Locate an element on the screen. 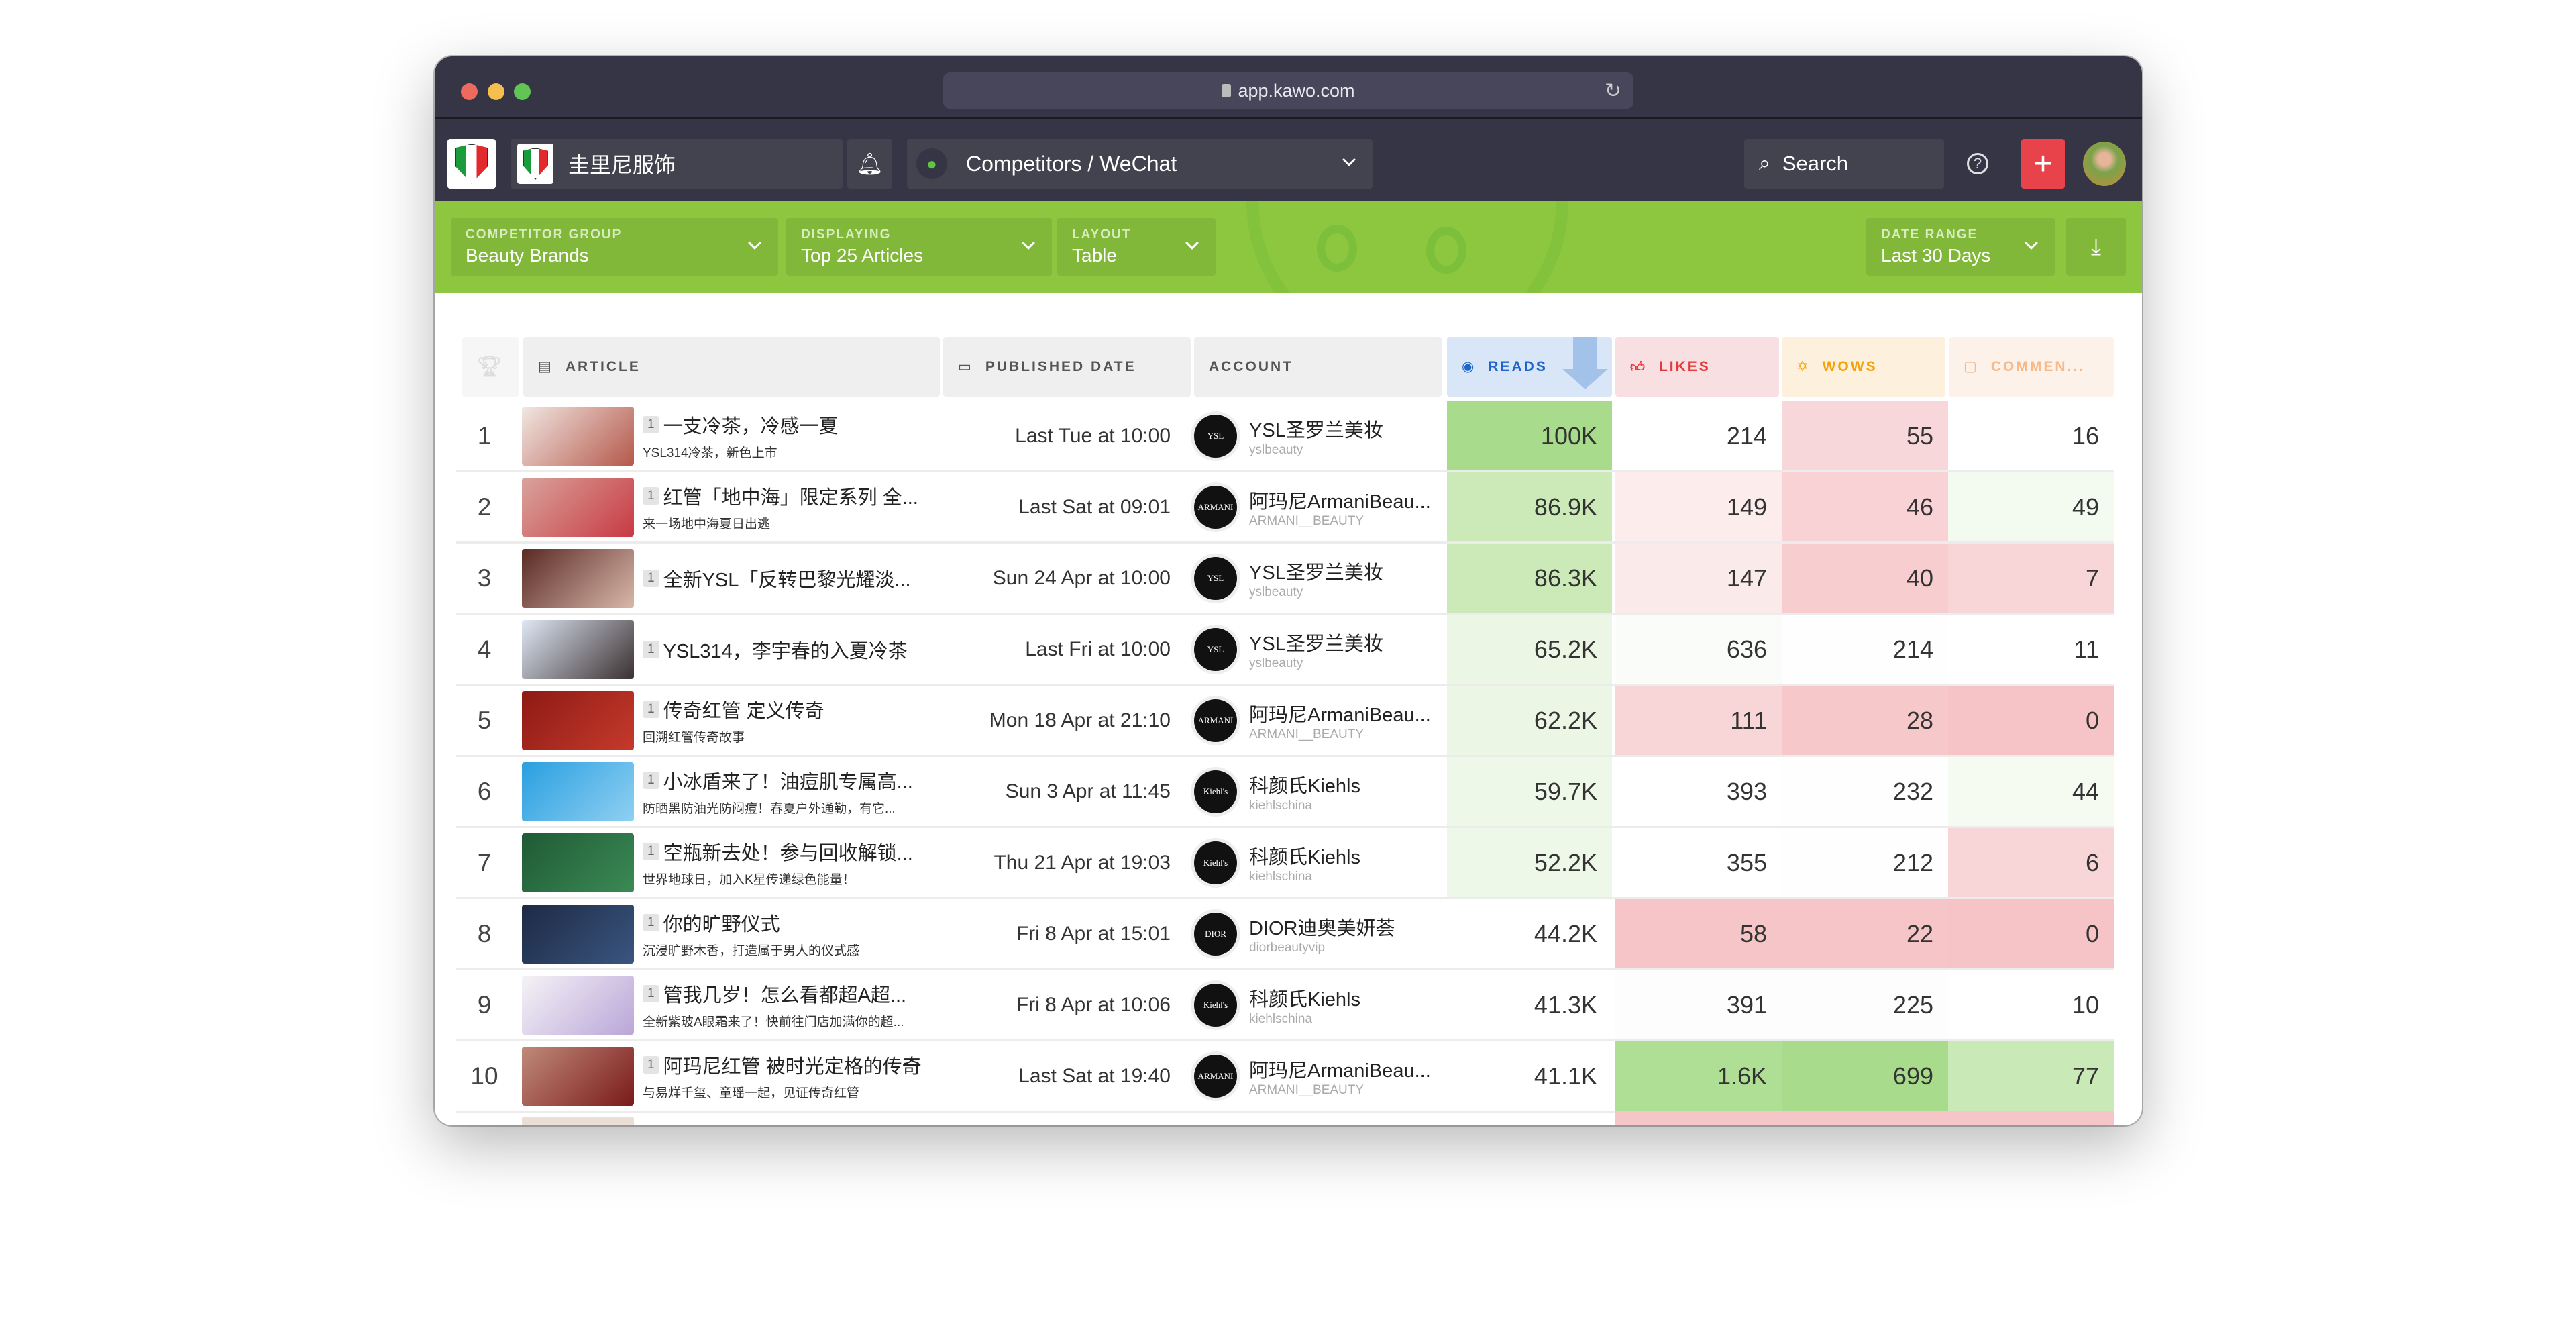 The image size is (2576, 1342). account-logo: Kiehl's is located at coordinates (1215, 863).